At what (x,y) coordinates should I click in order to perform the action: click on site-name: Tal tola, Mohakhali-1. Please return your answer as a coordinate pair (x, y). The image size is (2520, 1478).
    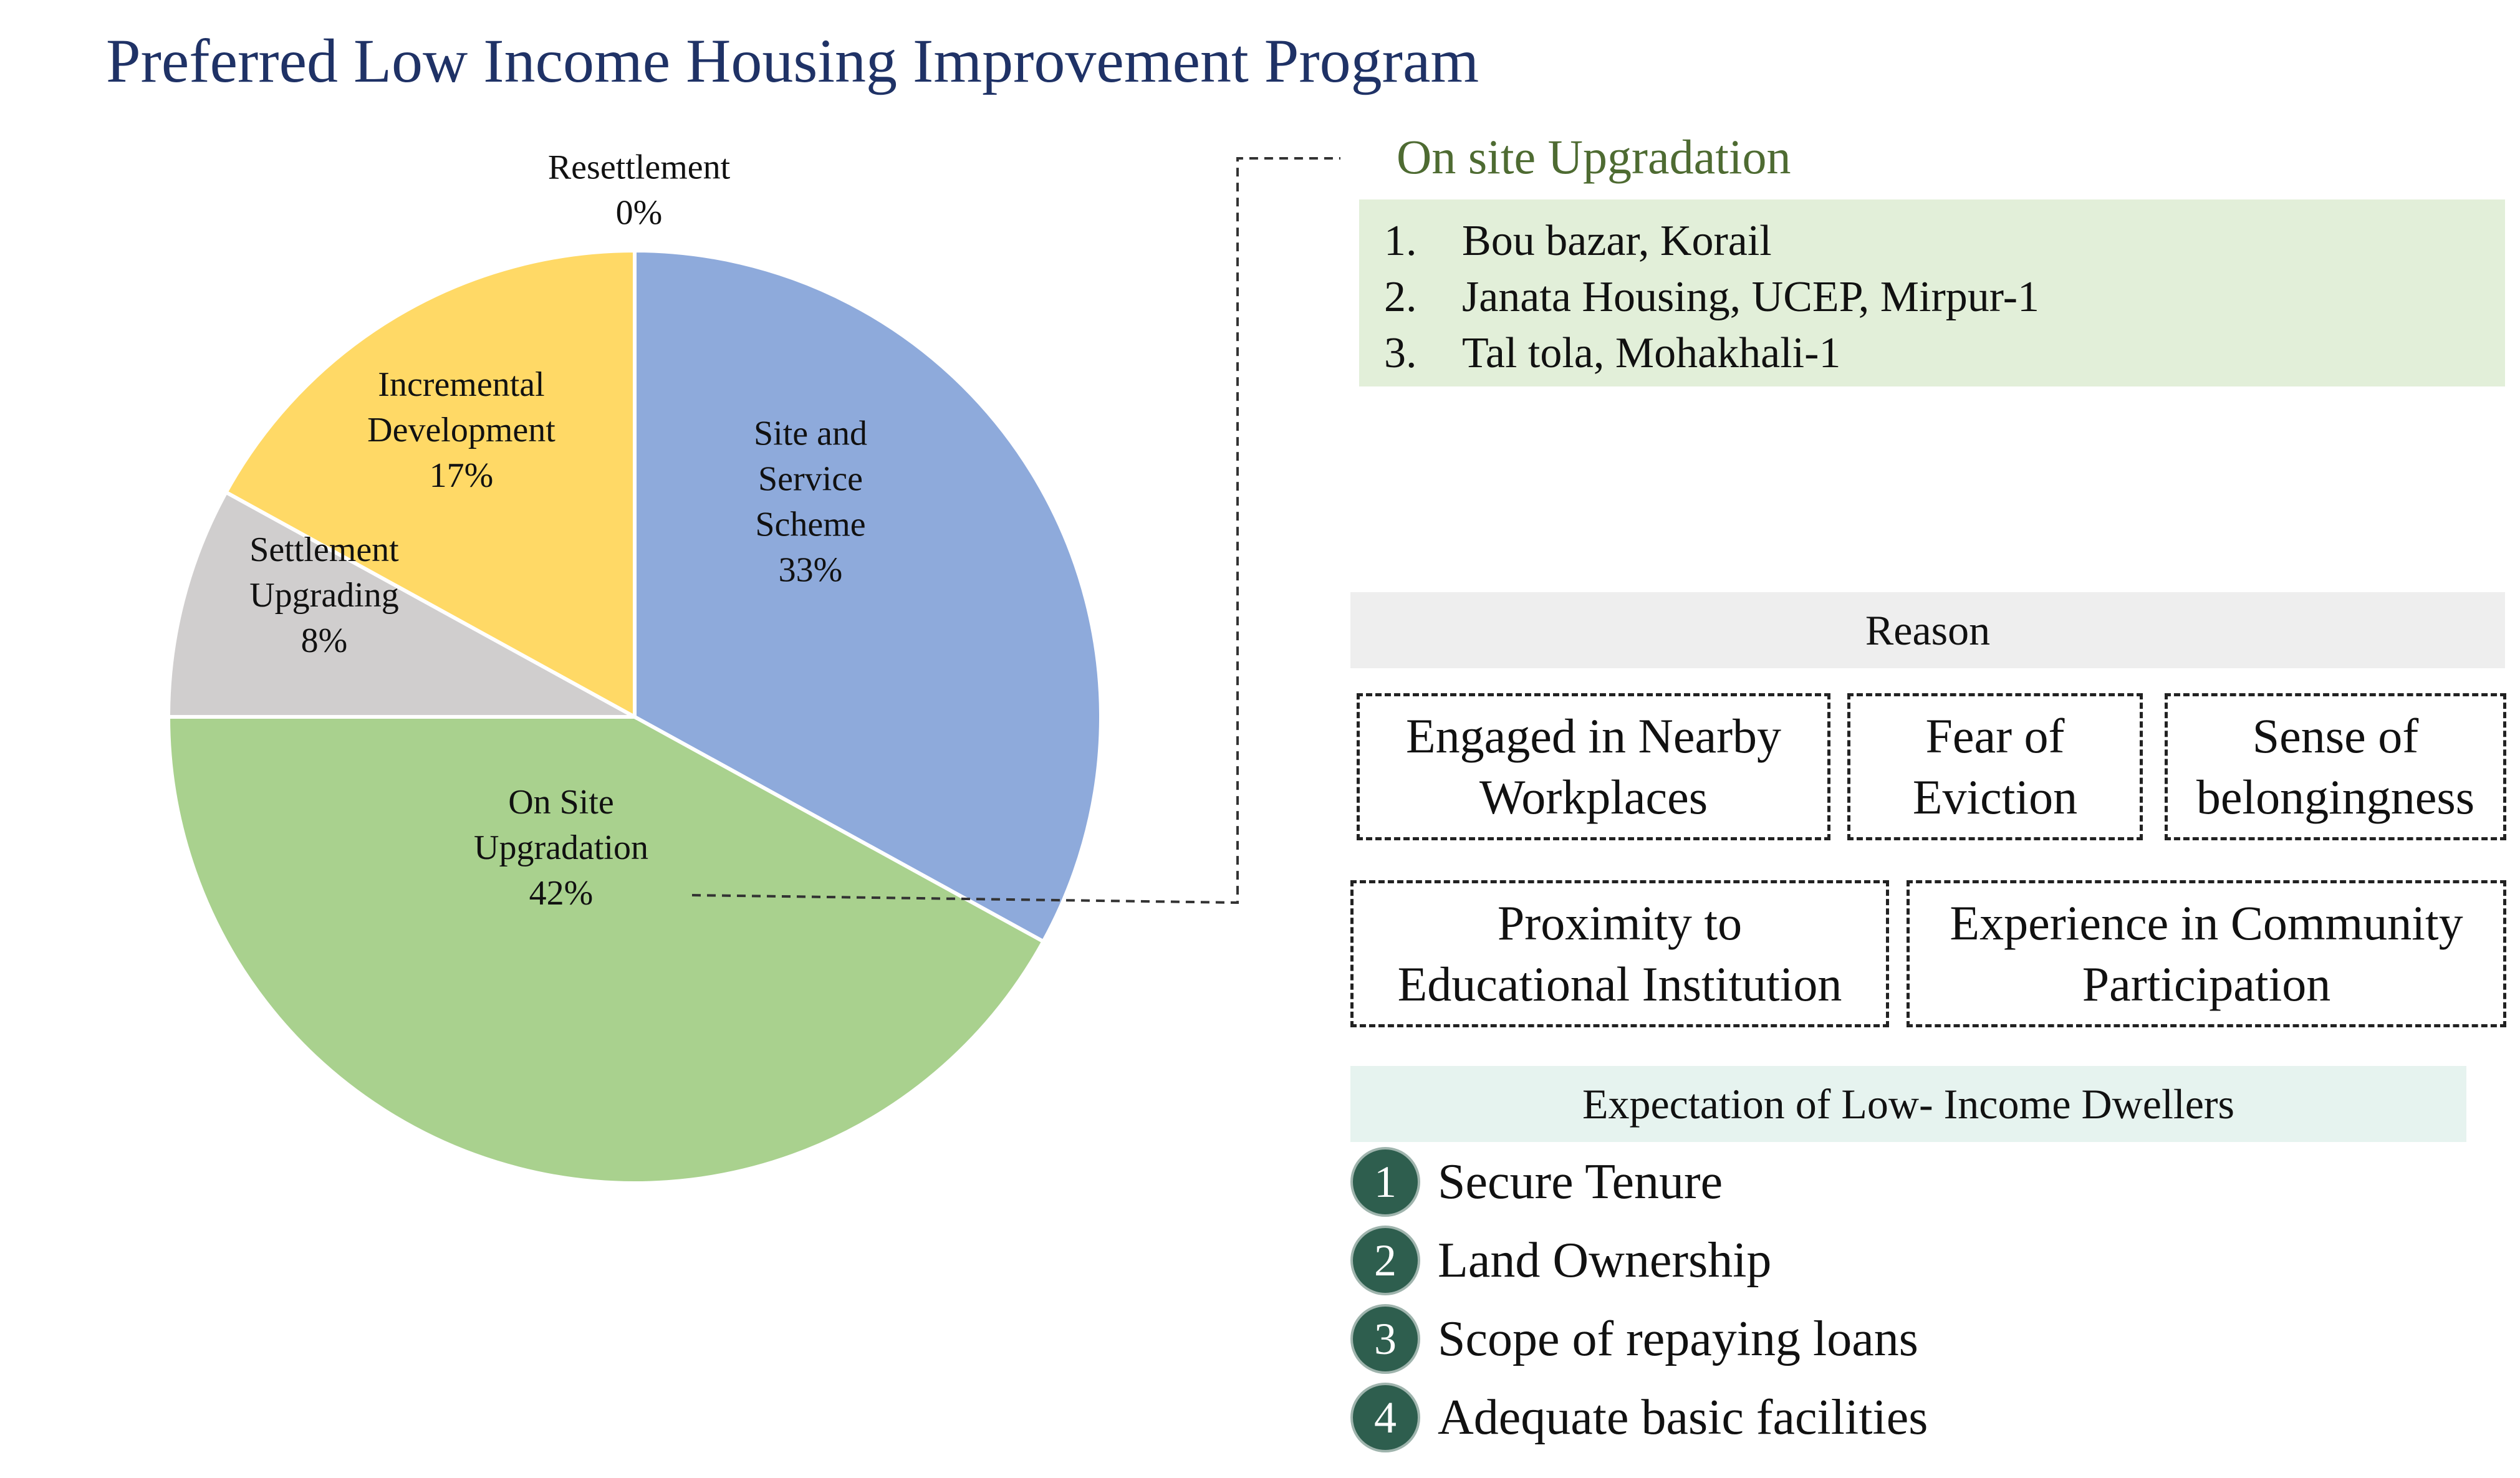
    Looking at the image, I should click on (1652, 353).